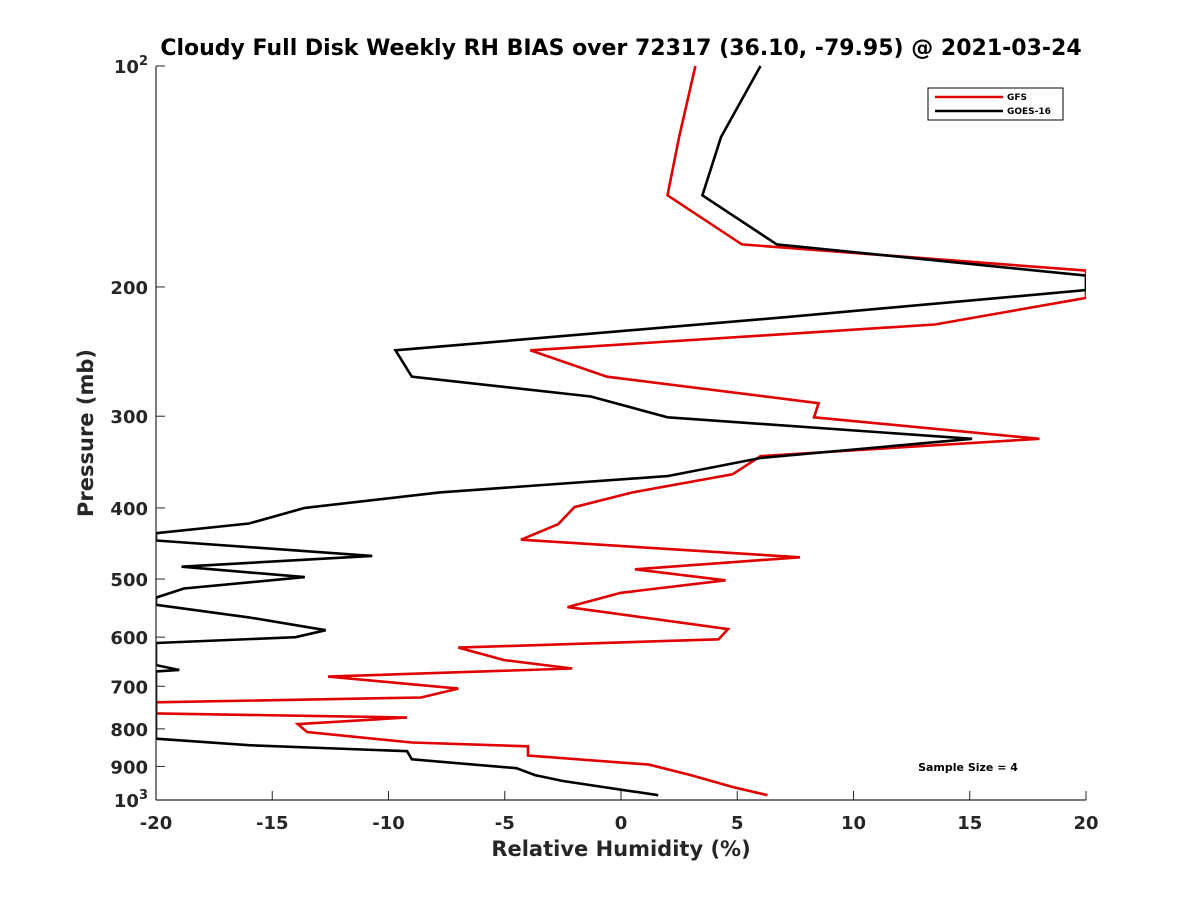 This screenshot has width=1200, height=900. What do you see at coordinates (129, 417) in the screenshot?
I see `y-tick-label: 300` at bounding box center [129, 417].